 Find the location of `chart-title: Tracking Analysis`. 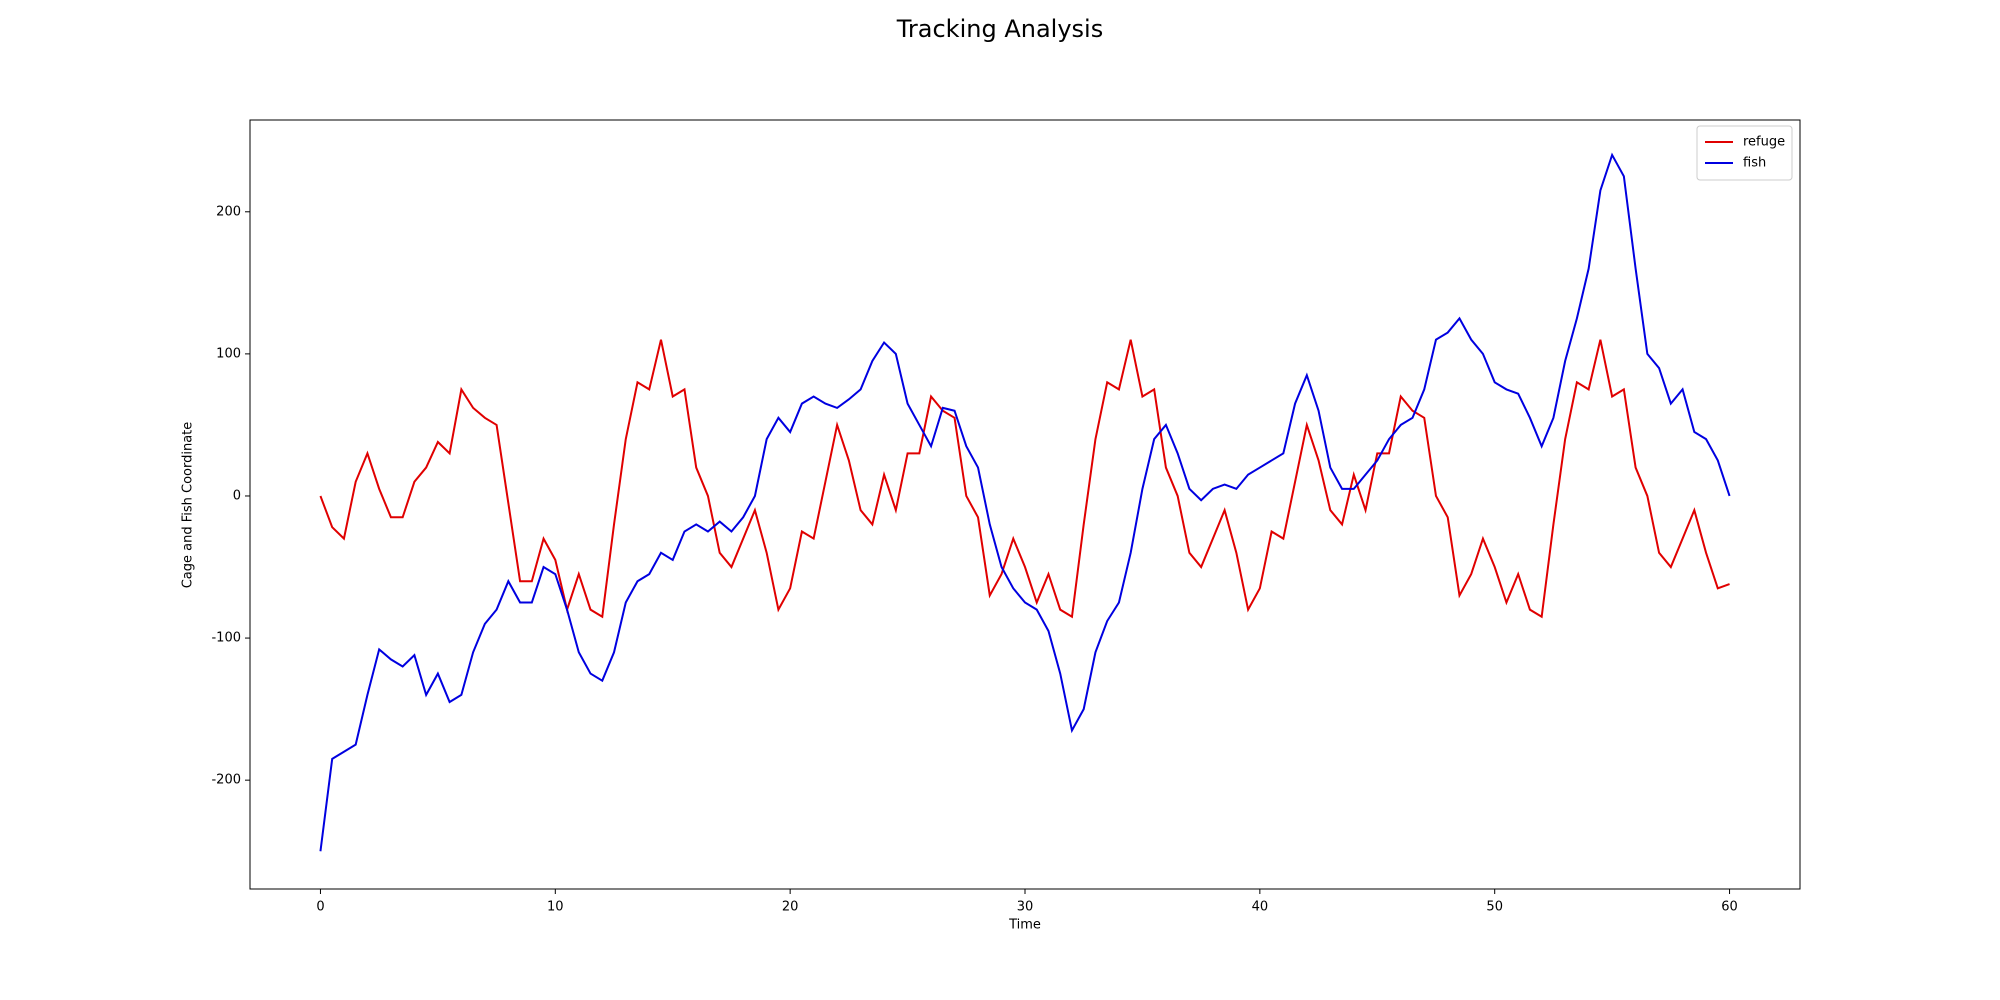

chart-title: Tracking Analysis is located at coordinates (999, 29).